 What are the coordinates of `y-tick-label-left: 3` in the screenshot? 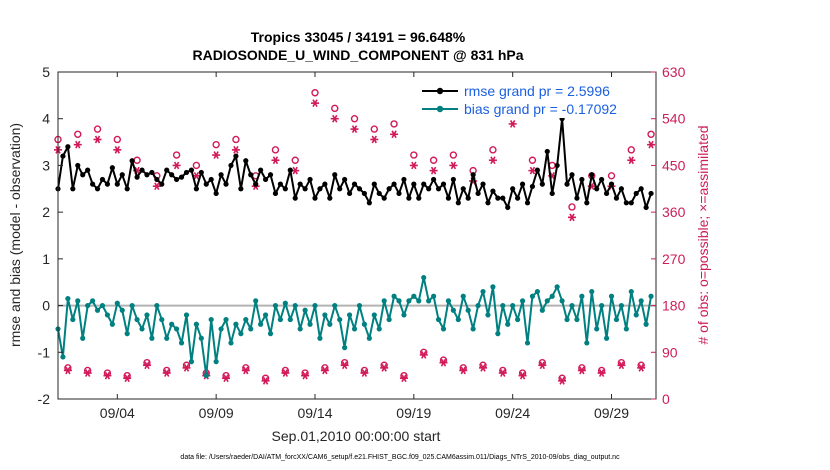 It's located at (46, 165).